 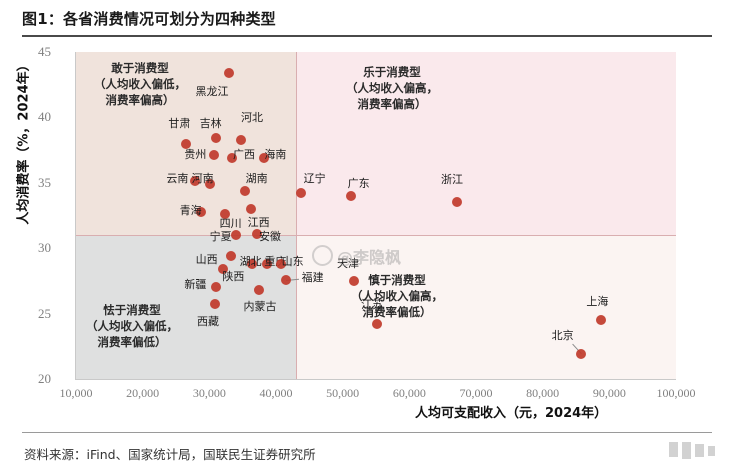 What do you see at coordinates (392, 72) in the screenshot?
I see `quadrant-label-line: 乐于消费型` at bounding box center [392, 72].